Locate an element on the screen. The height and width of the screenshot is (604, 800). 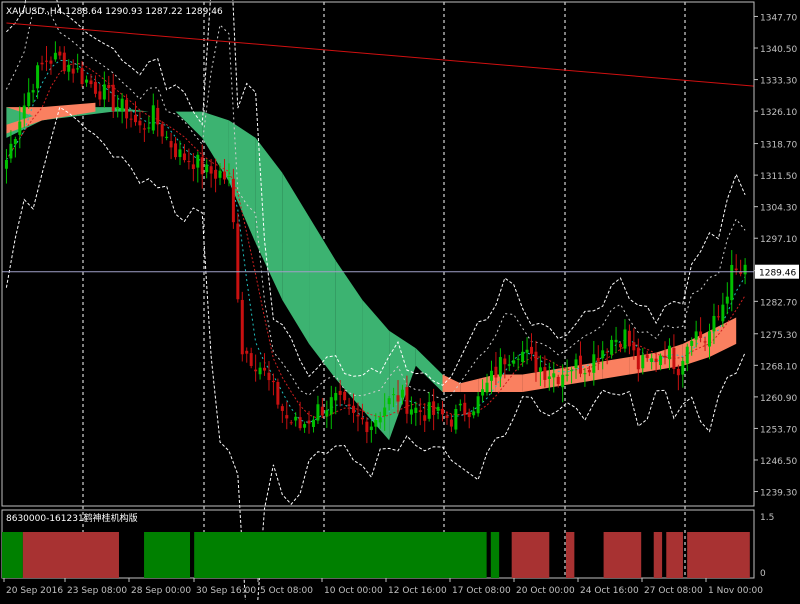
time-tick-label: 5 Oct 08:00 is located at coordinates (286, 591).